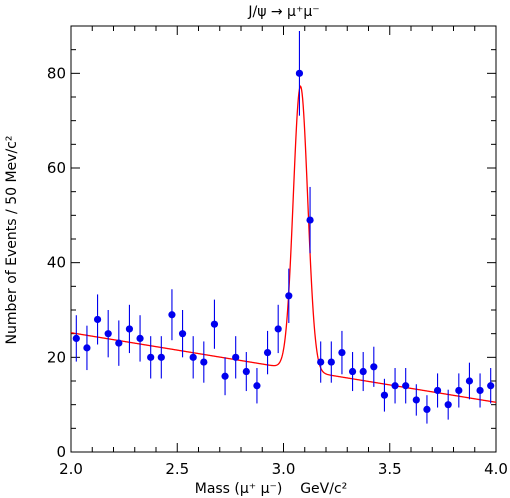 The width and height of the screenshot is (510, 498). Describe the element at coordinates (12, 240) in the screenshot. I see `y-axis-label: Number of Events / 50 Mev/c²` at that location.